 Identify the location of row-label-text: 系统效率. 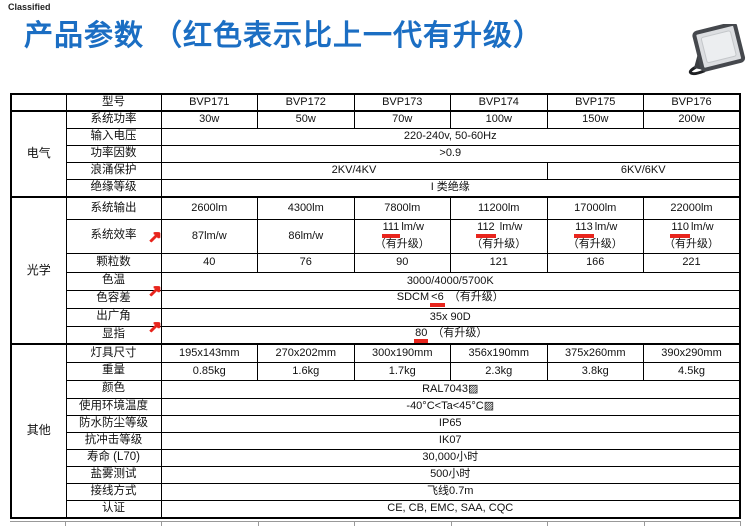
(113, 235).